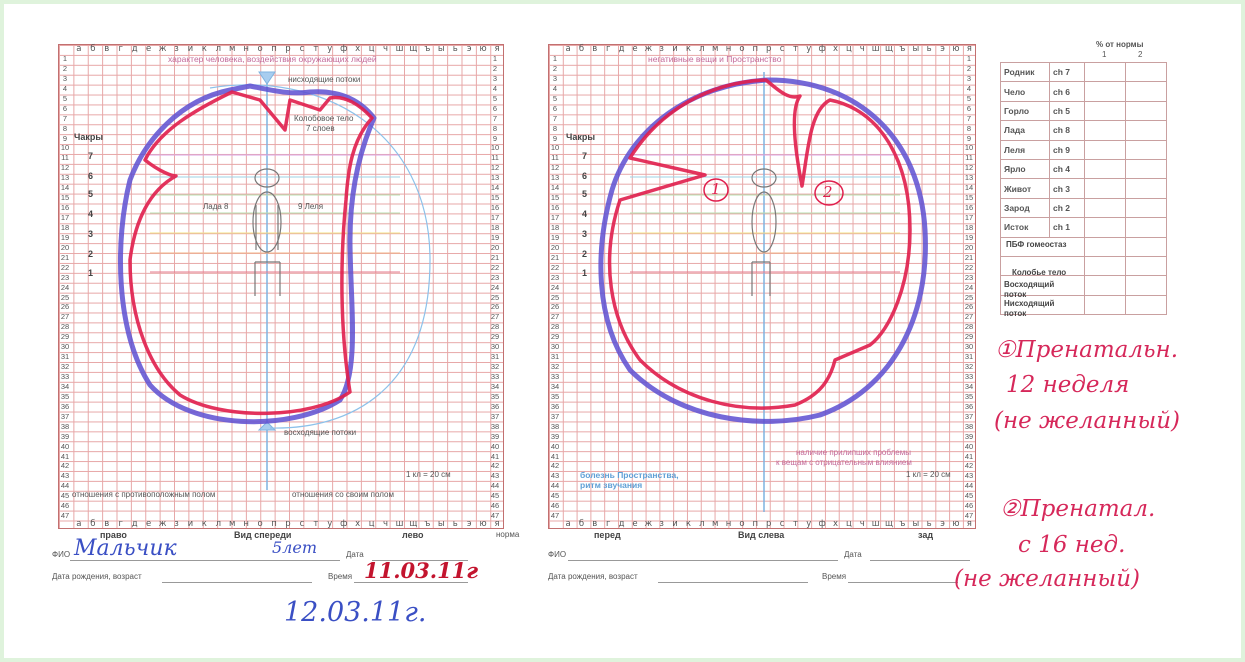 The width and height of the screenshot is (1245, 662). Describe the element at coordinates (495, 426) in the screenshot. I see `row-number: 38` at that location.